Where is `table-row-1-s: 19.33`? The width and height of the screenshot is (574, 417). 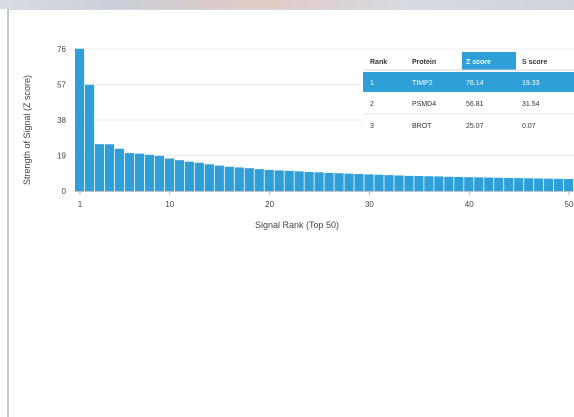
table-row-1-s: 19.33 is located at coordinates (531, 83).